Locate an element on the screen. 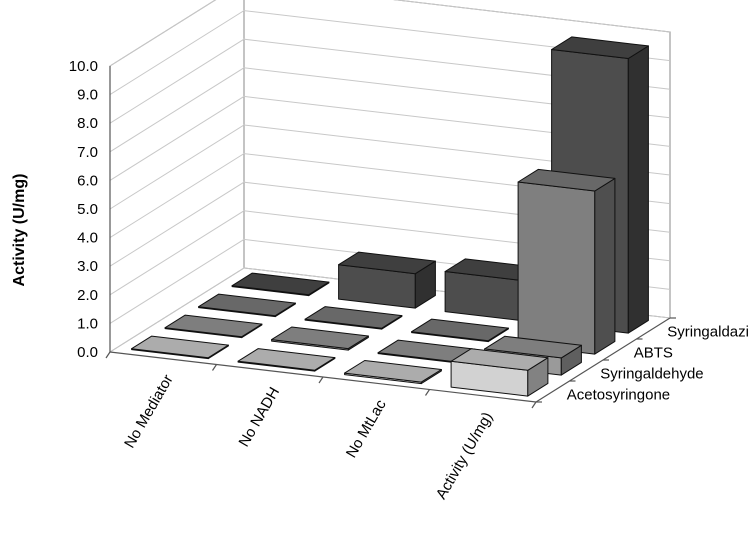  x-tick-label: No Mediator is located at coordinates (149, 411).